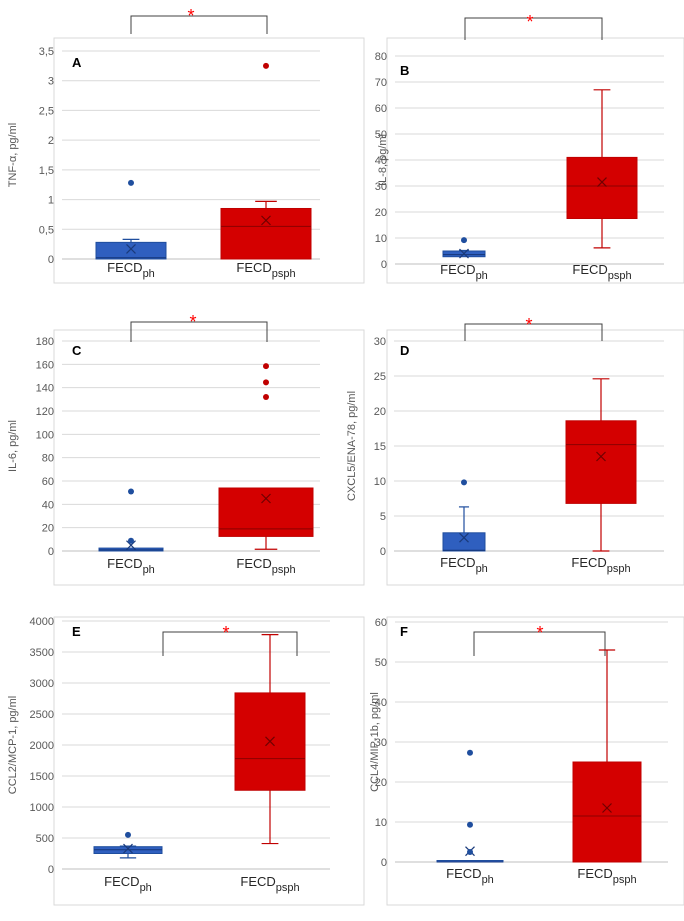  Describe the element at coordinates (42, 622) in the screenshot. I see `y-tick-label: 4000` at that location.